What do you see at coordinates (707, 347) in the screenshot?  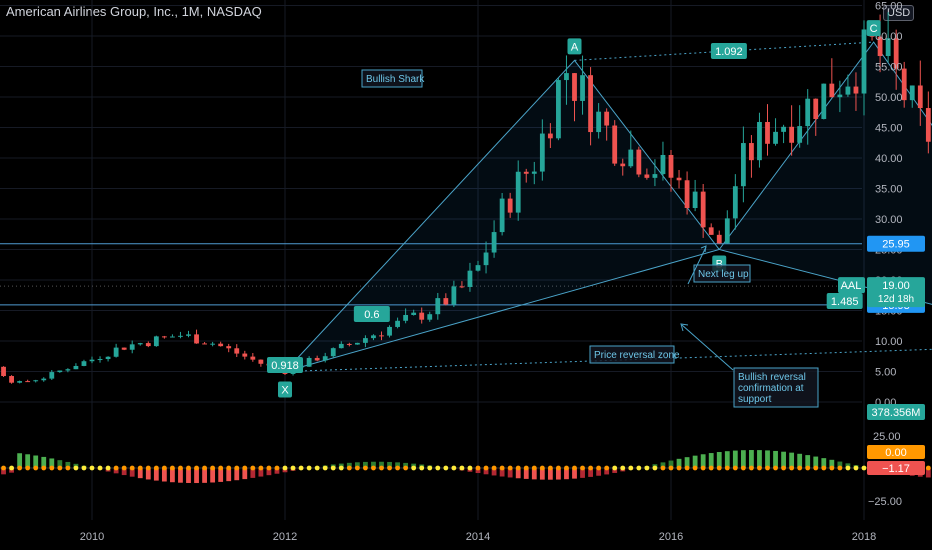 I see `arrow-support` at bounding box center [707, 347].